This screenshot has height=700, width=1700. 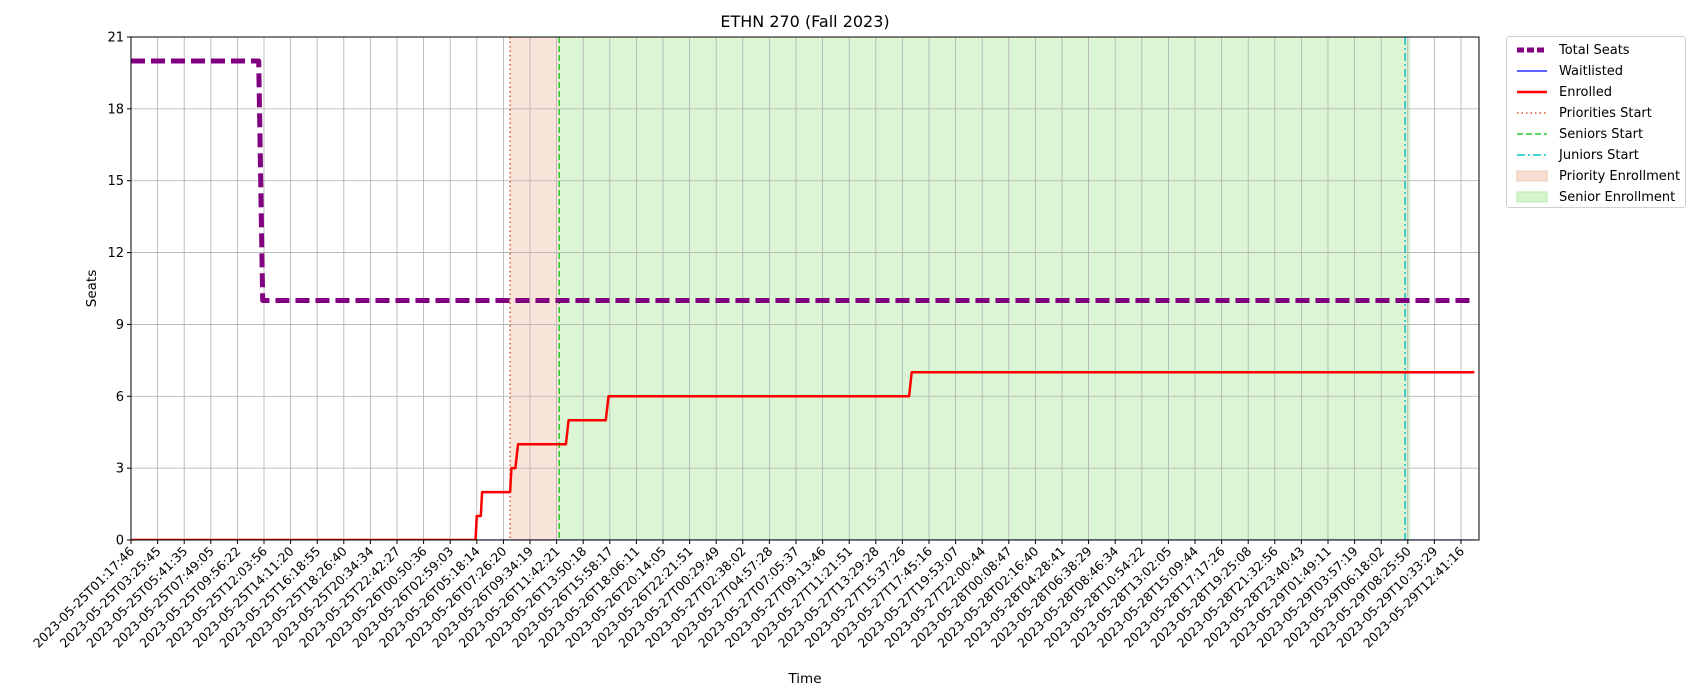 I want to click on legend-item: Waitlisted, so click(x=1569, y=71).